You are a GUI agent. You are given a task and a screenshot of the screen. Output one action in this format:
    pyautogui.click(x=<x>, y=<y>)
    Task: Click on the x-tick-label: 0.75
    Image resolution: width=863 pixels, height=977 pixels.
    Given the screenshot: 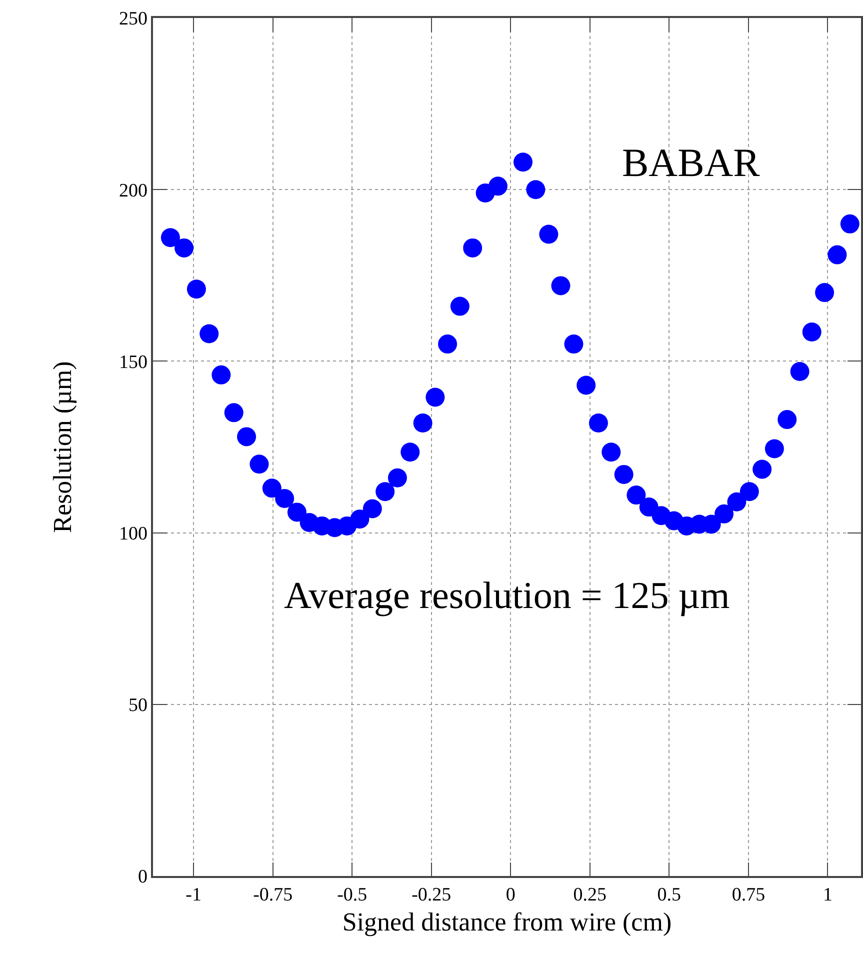 What is the action you would take?
    pyautogui.click(x=749, y=895)
    